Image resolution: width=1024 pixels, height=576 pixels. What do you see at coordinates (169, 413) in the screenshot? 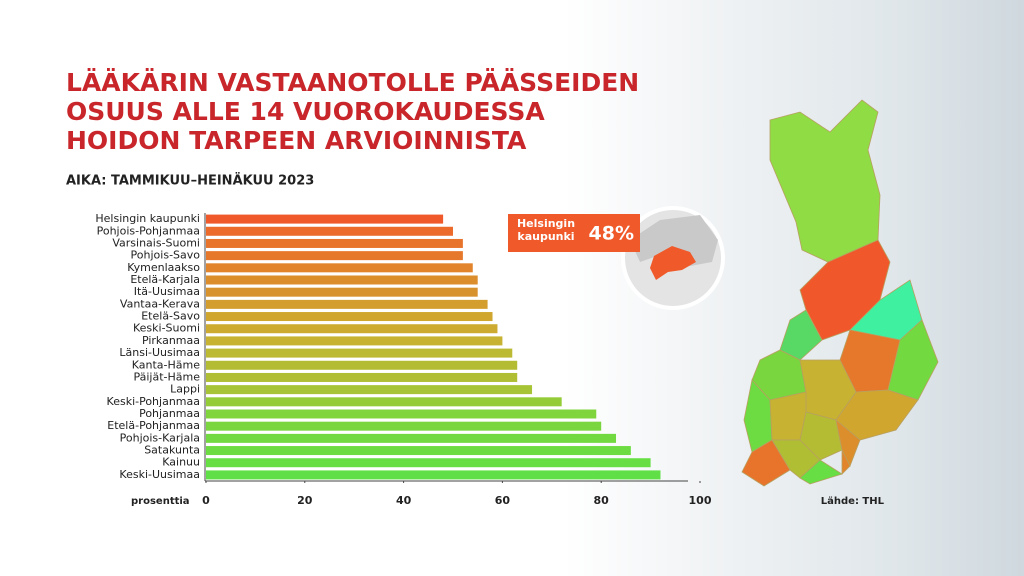
I see `category-label: Pohjanmaa` at bounding box center [169, 413].